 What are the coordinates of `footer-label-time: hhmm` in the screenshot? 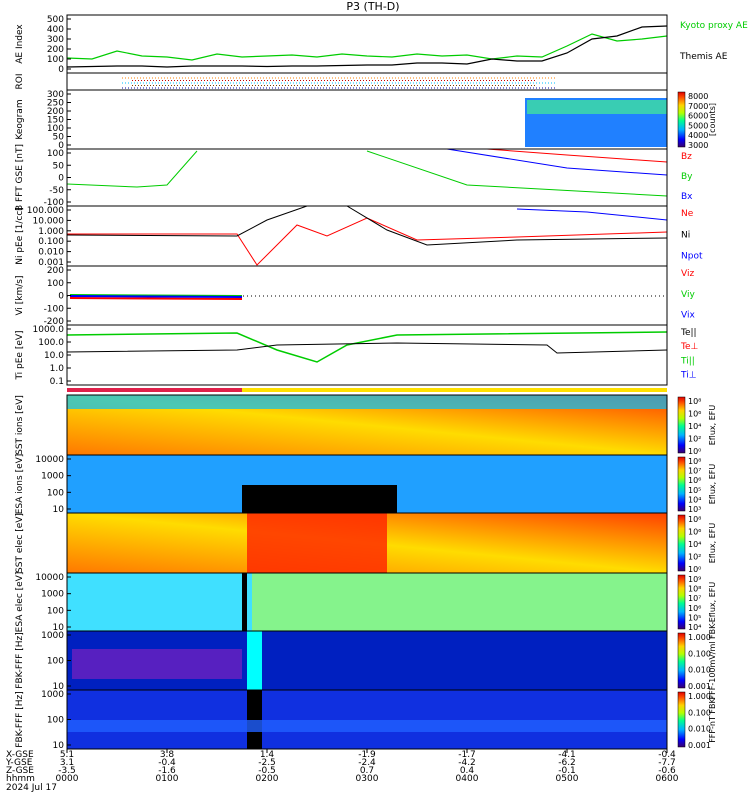 It's located at (20, 779).